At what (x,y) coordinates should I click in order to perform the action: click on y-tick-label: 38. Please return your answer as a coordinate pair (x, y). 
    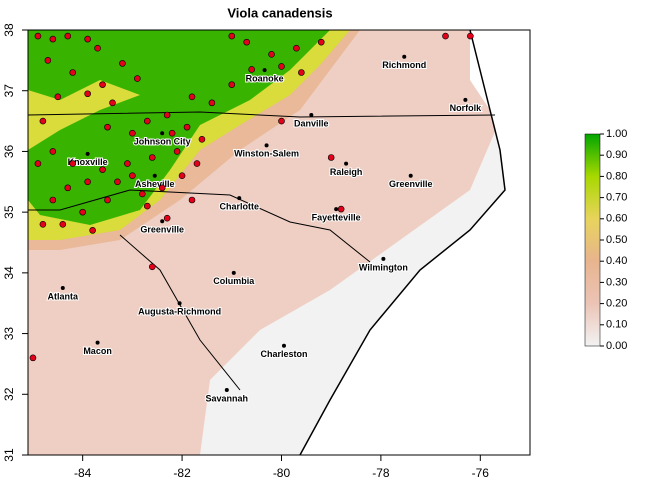
    Looking at the image, I should click on (9, 30).